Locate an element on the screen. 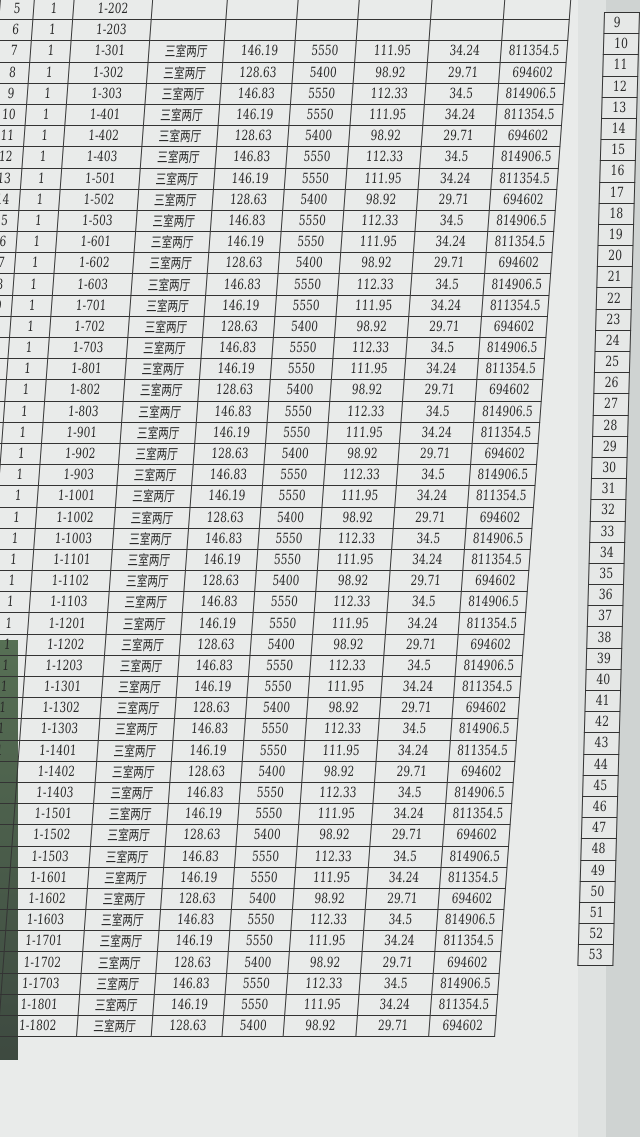 The height and width of the screenshot is (1137, 640). unit-number-cell: 1-1103 is located at coordinates (69, 602).